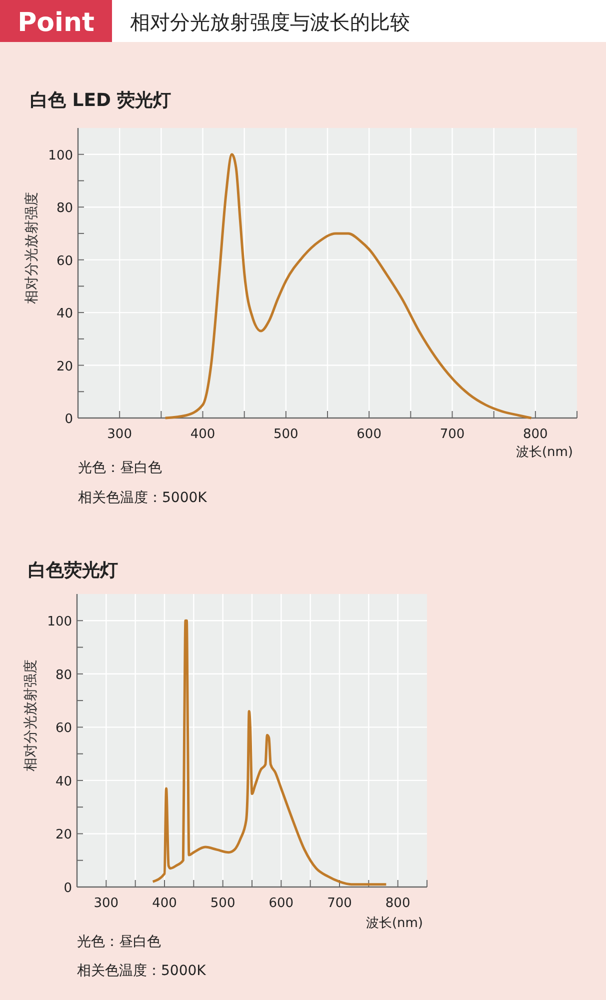 The image size is (606, 1000). What do you see at coordinates (73, 570) in the screenshot?
I see `chart-title: 白色荧光灯` at bounding box center [73, 570].